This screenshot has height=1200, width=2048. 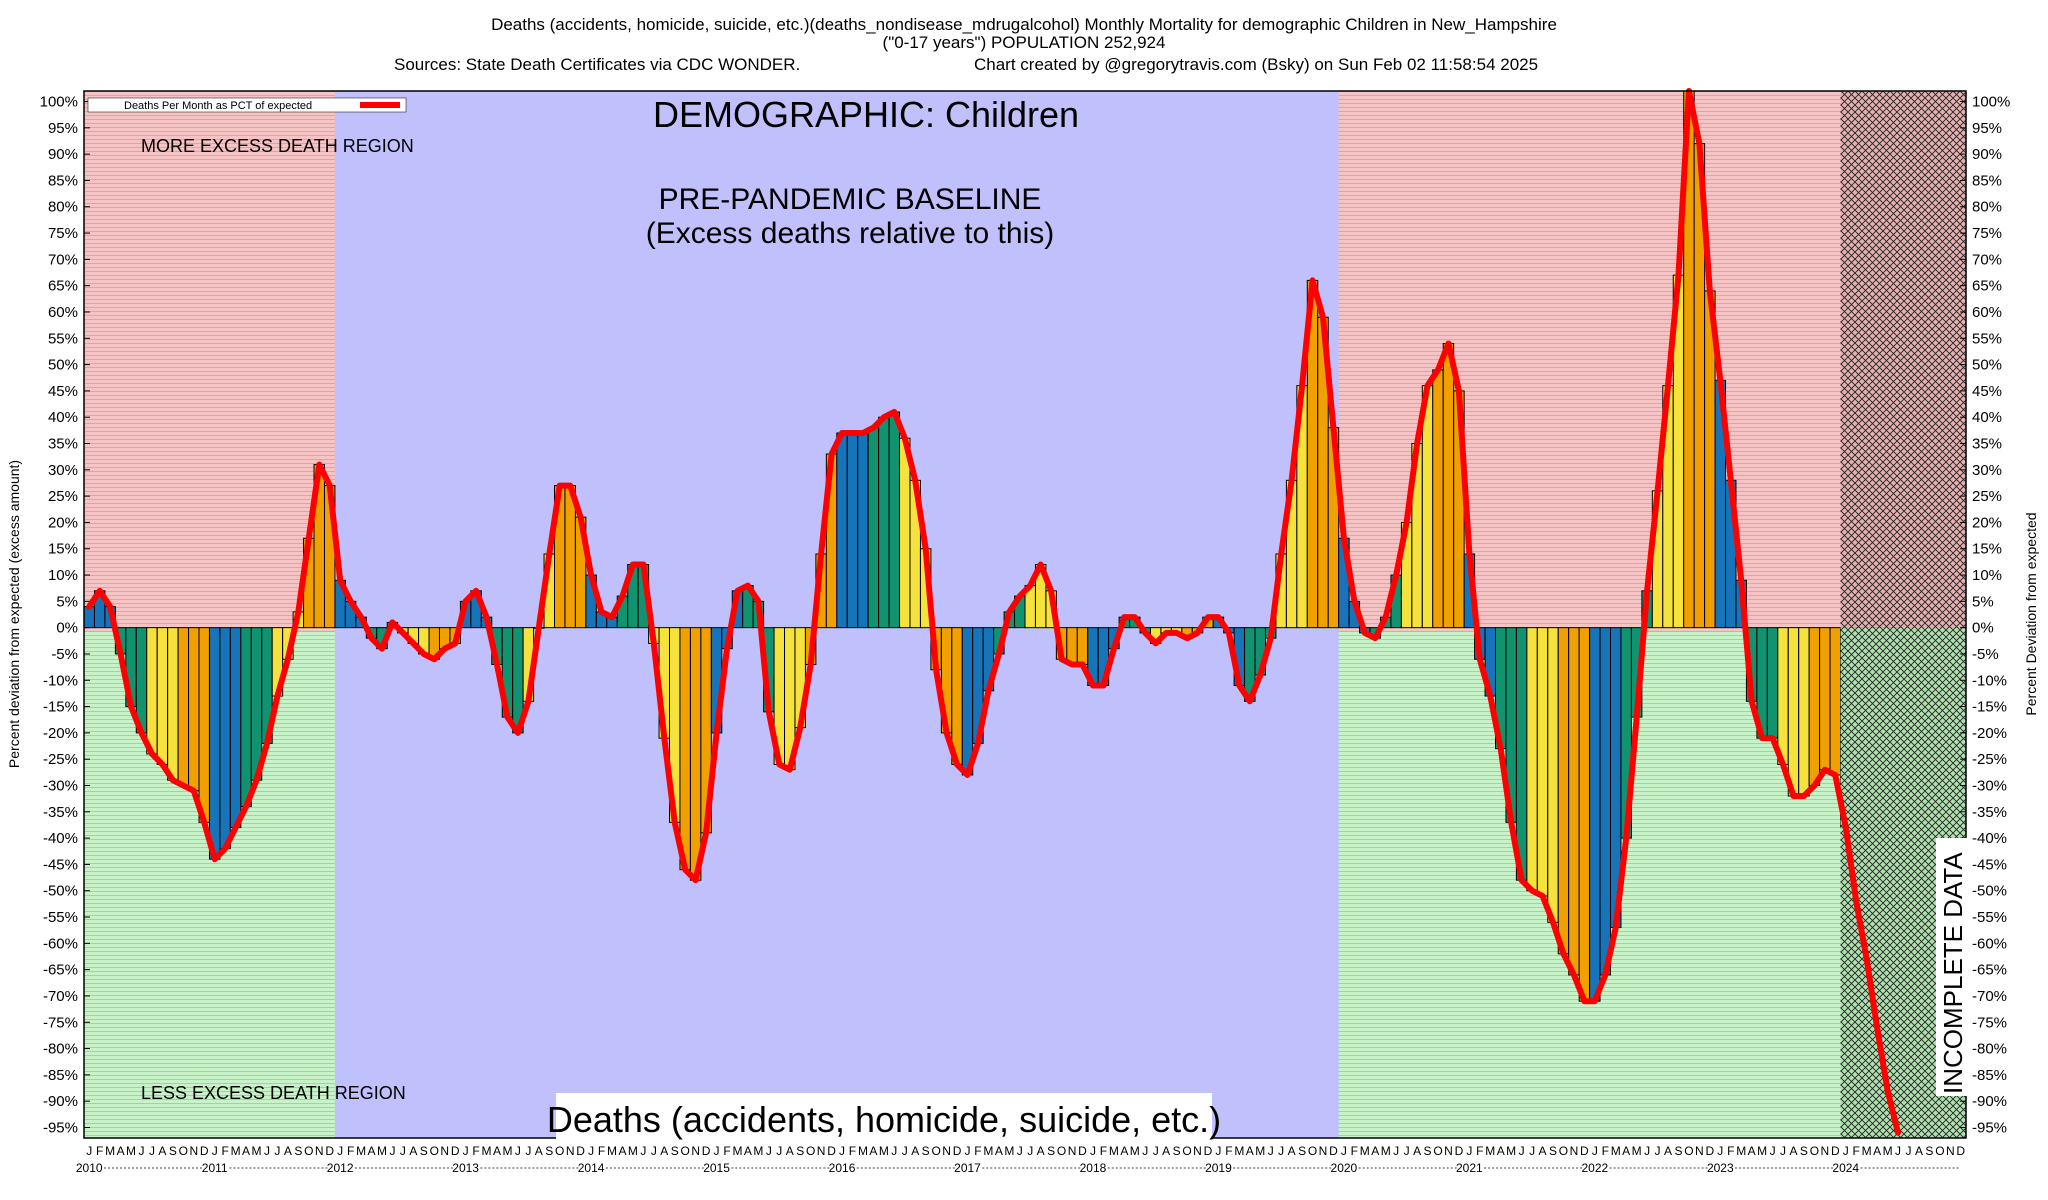 I want to click on y-tick-label-left: 50%, so click(x=63, y=365).